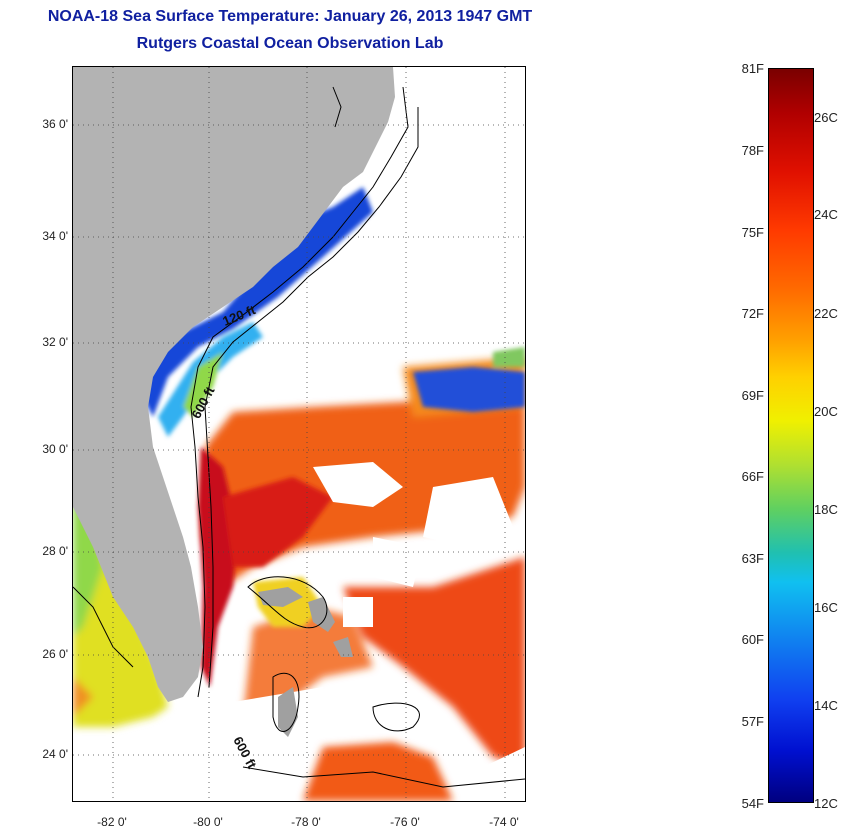 Image resolution: width=849 pixels, height=832 pixels. What do you see at coordinates (826, 117) in the screenshot?
I see `colorbar-c-26: 26C` at bounding box center [826, 117].